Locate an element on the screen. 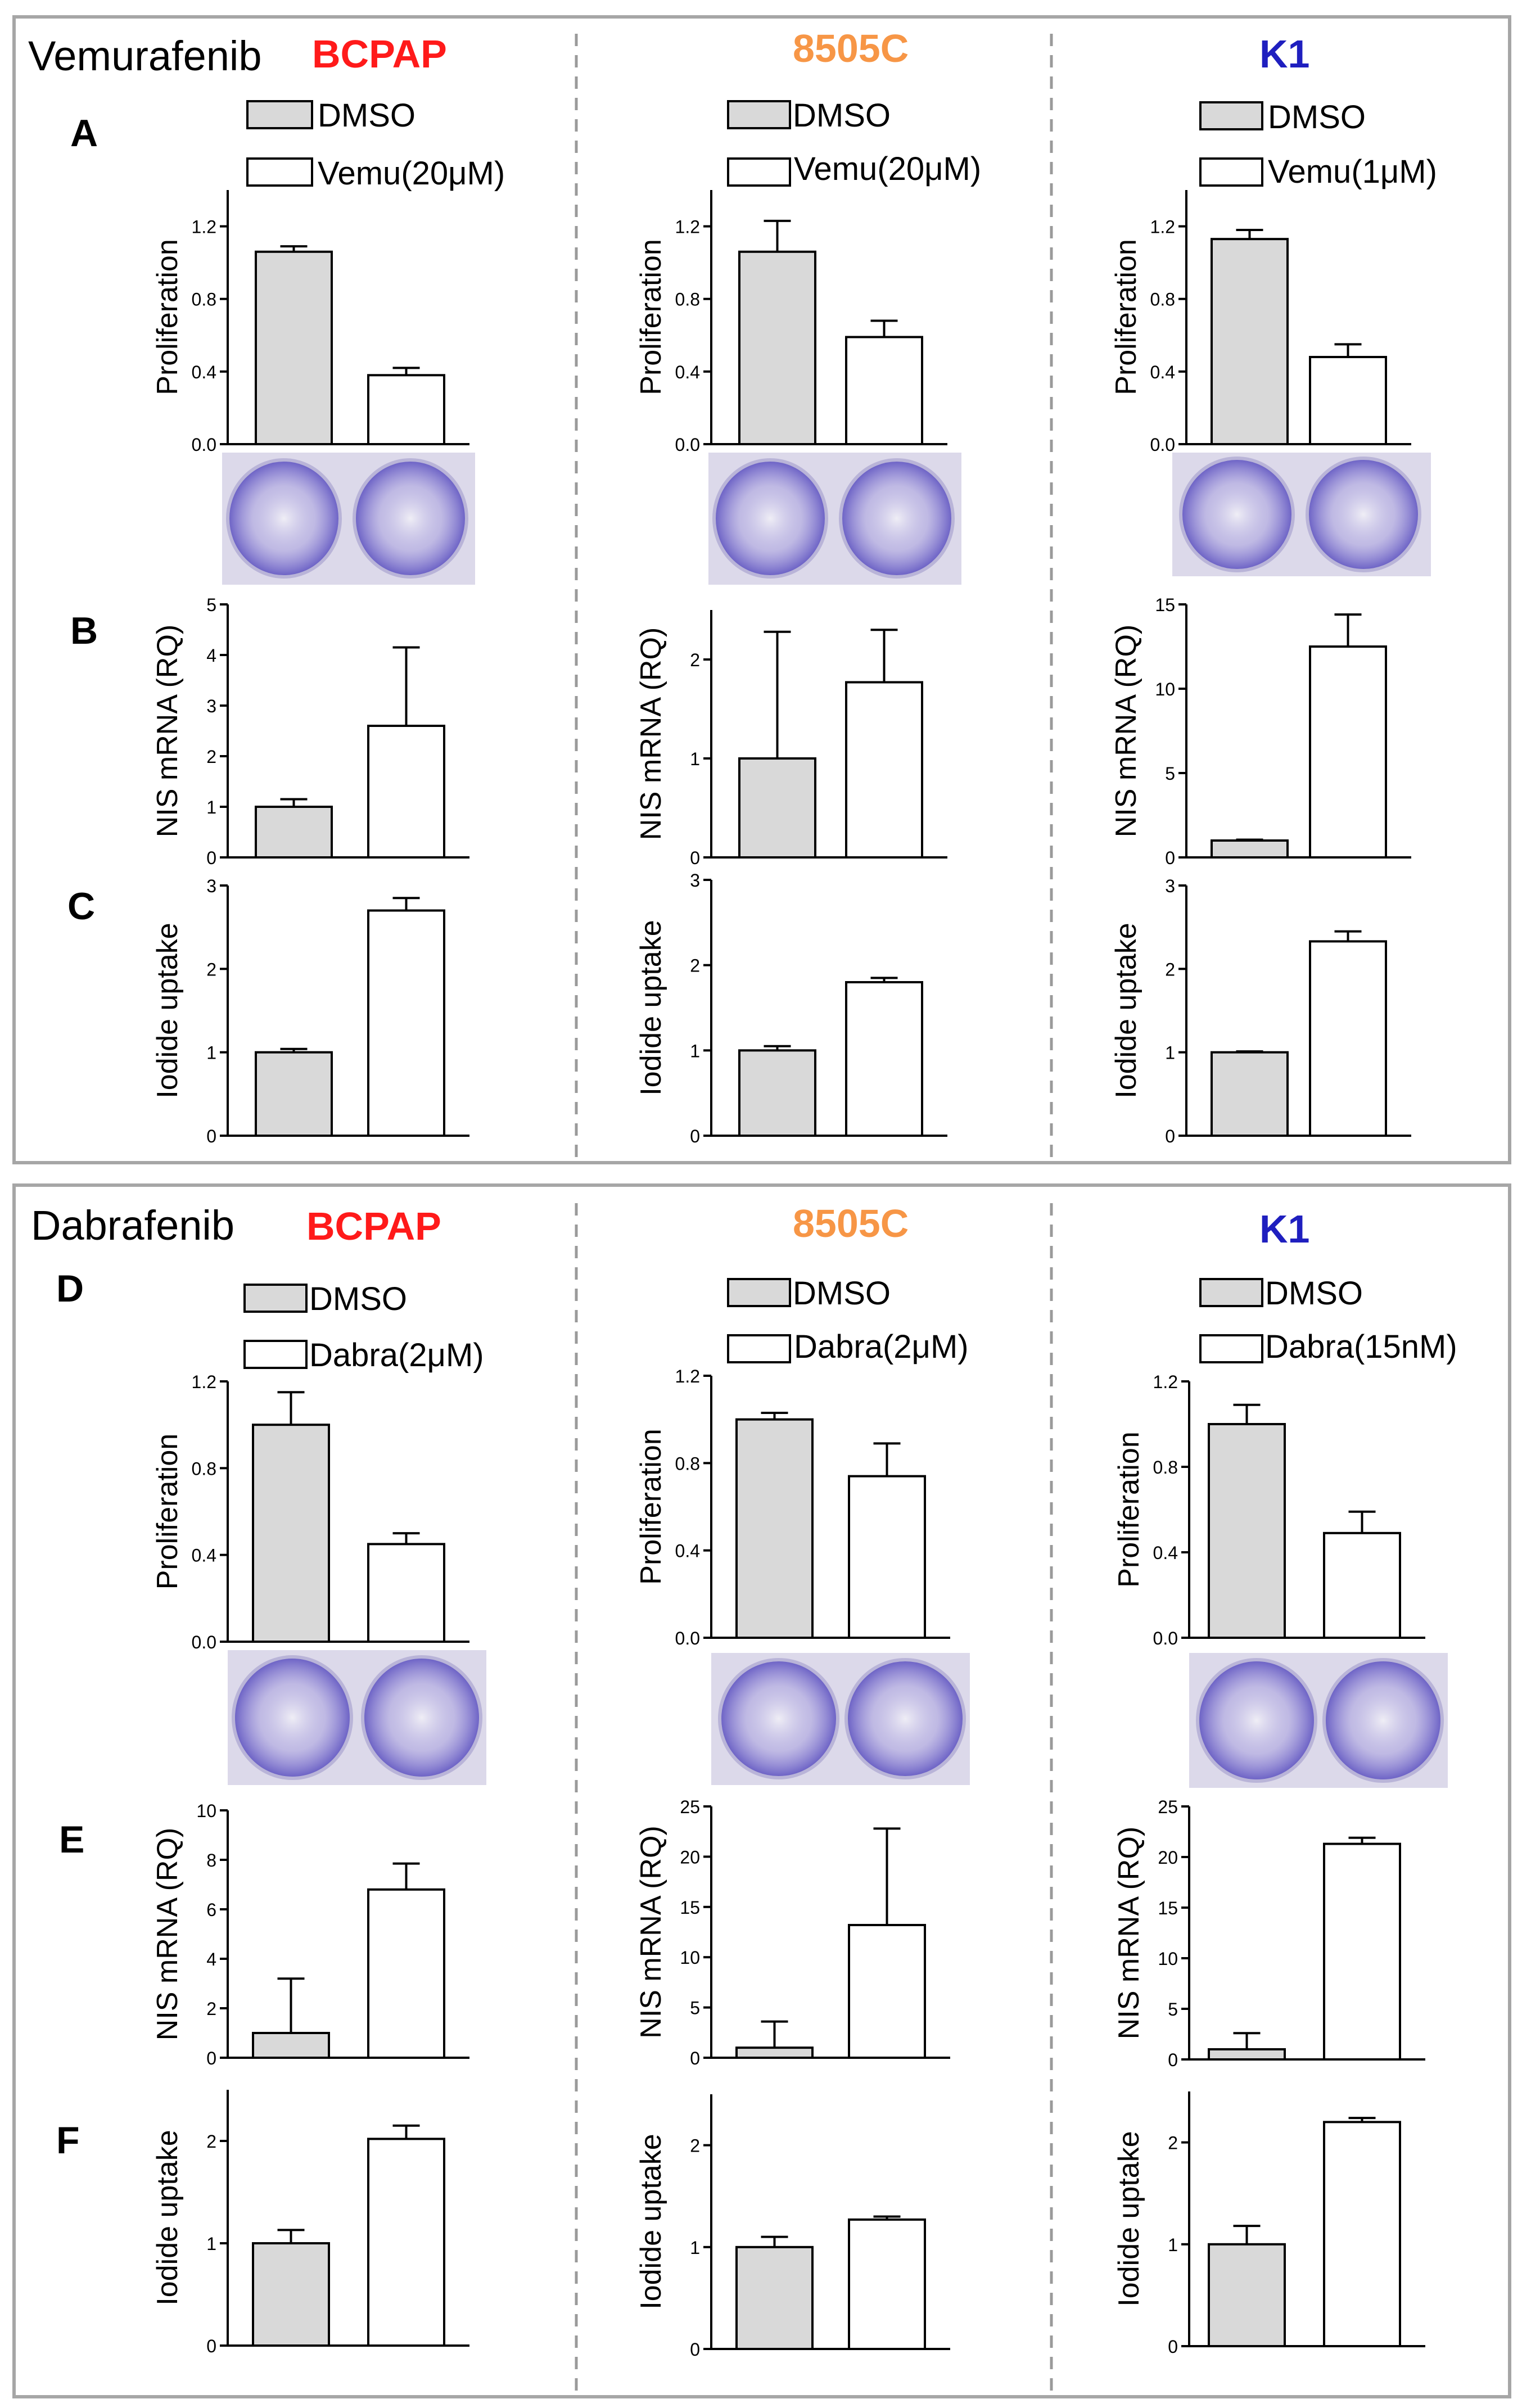 The image size is (1522, 2408). y-tick-label: 15 is located at coordinates (690, 1908).